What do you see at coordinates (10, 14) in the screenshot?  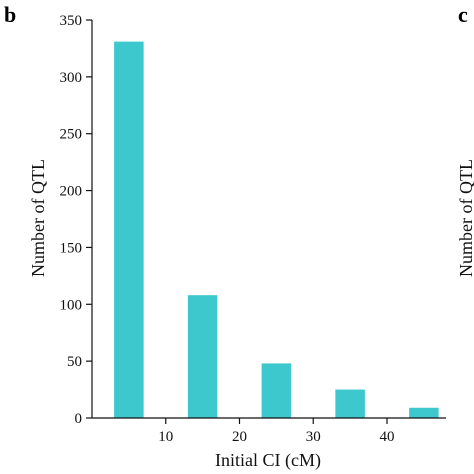 I see `panel-letter-b: b` at bounding box center [10, 14].